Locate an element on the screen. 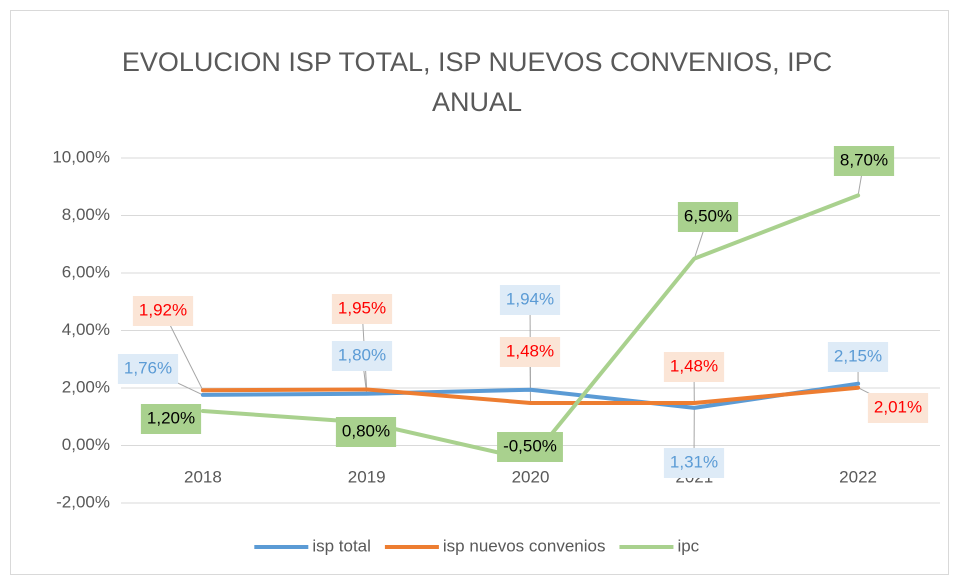 This screenshot has height=580, width=954. data-label: 0,80% is located at coordinates (366, 432).